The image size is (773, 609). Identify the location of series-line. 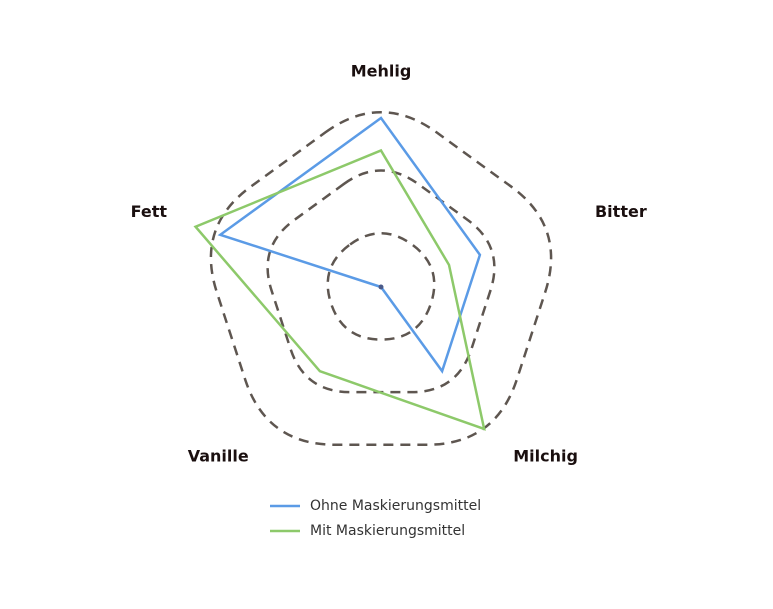
(349, 245).